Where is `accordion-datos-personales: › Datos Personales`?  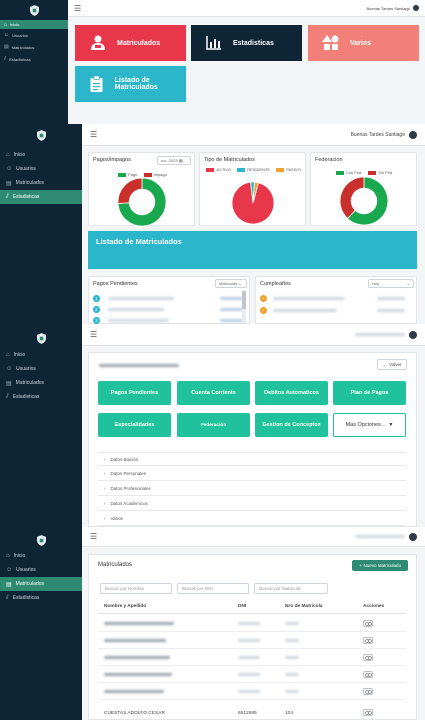 accordion-datos-personales: › Datos Personales is located at coordinates (252, 474).